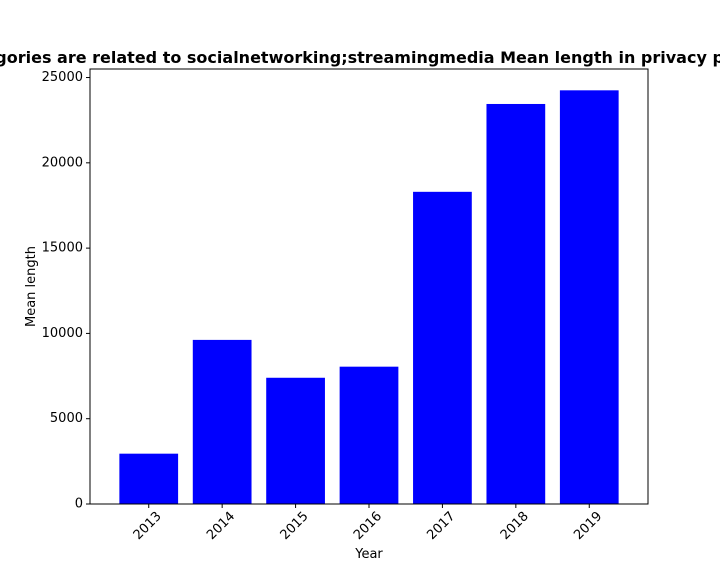 This screenshot has height=576, width=720. Describe the element at coordinates (221, 526) in the screenshot. I see `x-tick-label-2014: 2014` at that location.